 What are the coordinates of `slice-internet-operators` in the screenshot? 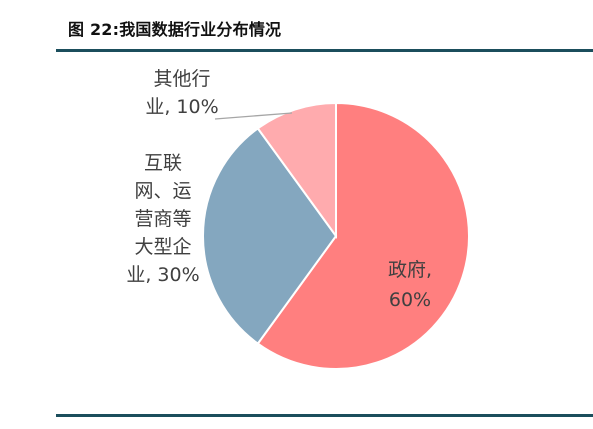 It's located at (270, 236).